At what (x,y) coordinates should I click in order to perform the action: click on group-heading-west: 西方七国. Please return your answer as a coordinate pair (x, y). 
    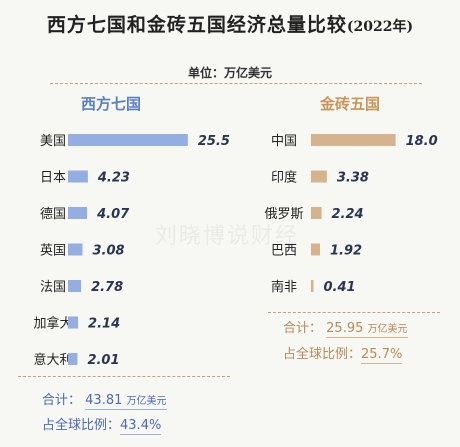
    Looking at the image, I should click on (111, 104).